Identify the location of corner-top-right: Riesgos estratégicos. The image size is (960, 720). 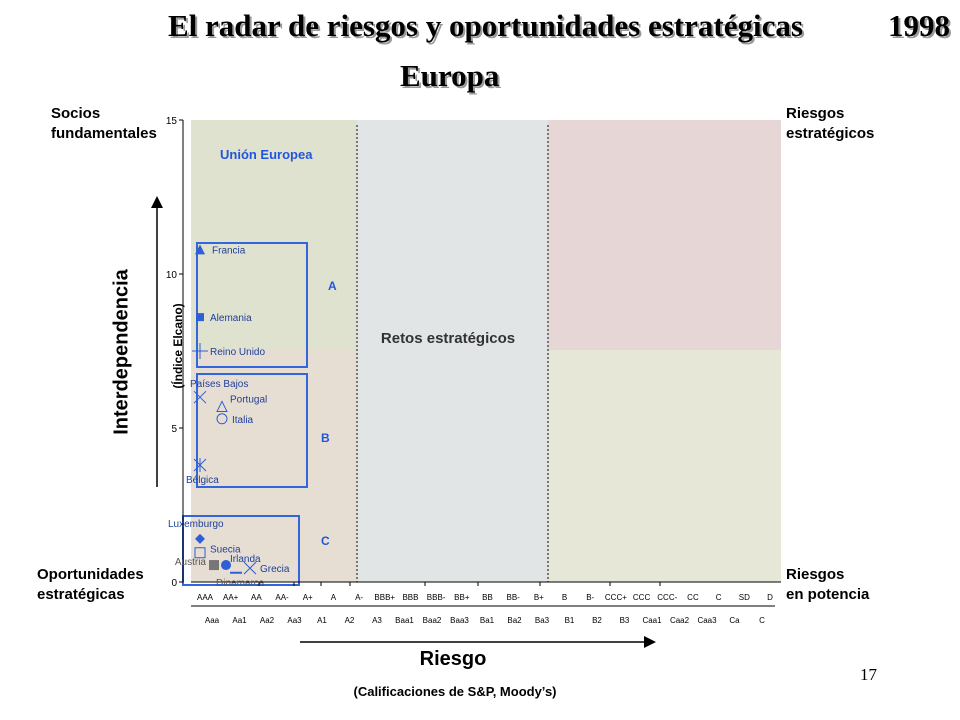
(830, 123).